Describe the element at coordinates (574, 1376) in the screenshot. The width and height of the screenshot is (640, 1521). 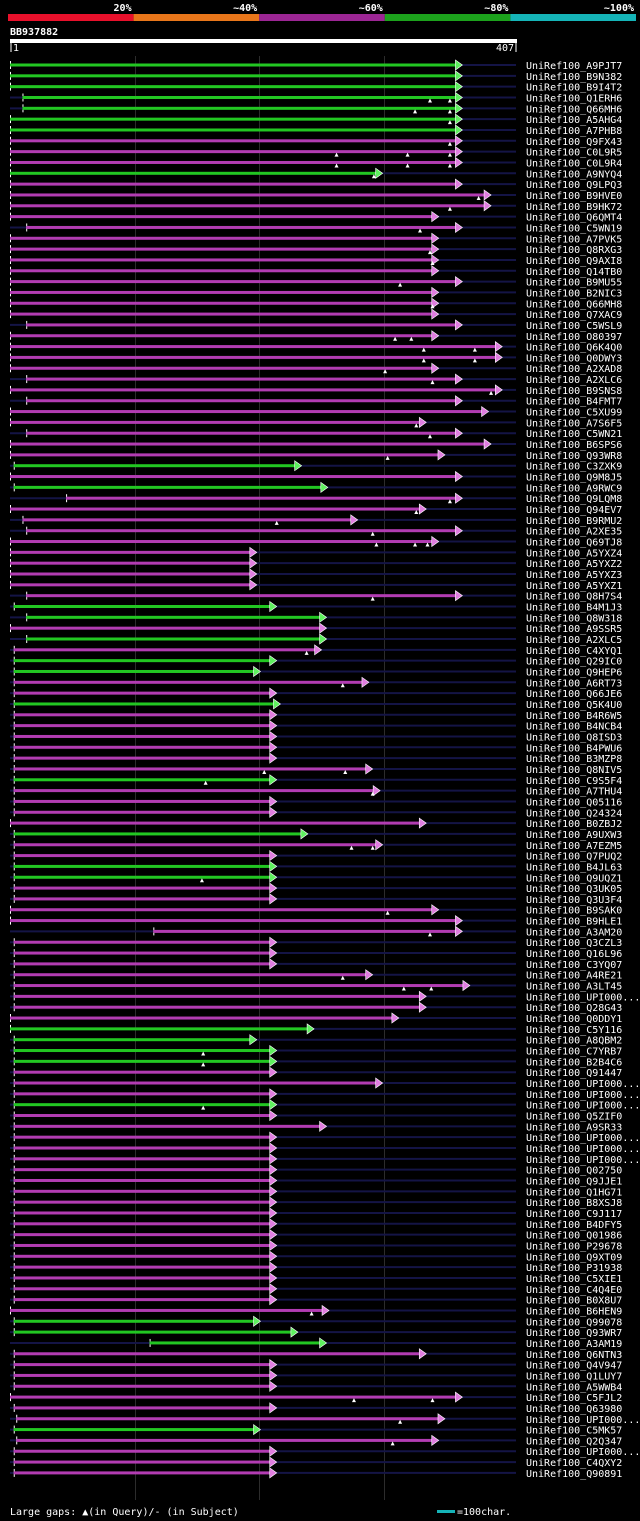
I see `hit-label: UniRef100_Q1LUY7` at that location.